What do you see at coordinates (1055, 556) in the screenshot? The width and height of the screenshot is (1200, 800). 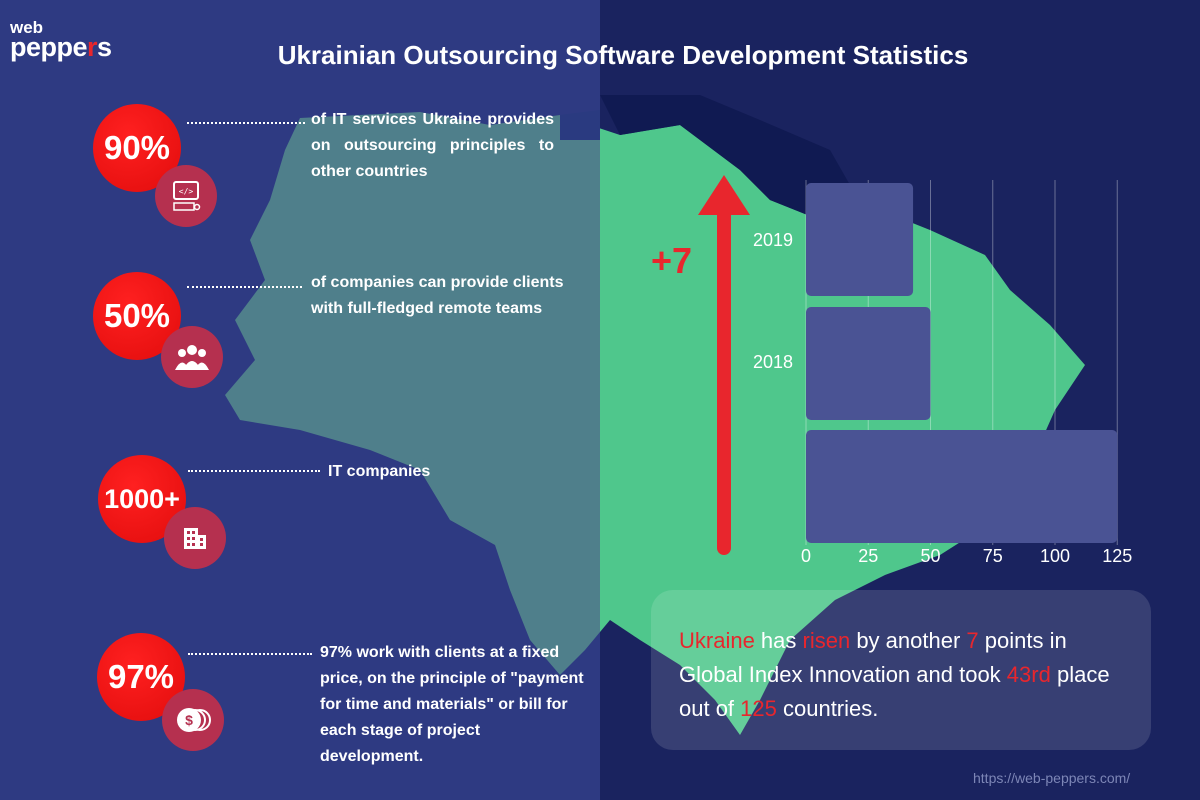 I see `x-tick-label: 100` at bounding box center [1055, 556].